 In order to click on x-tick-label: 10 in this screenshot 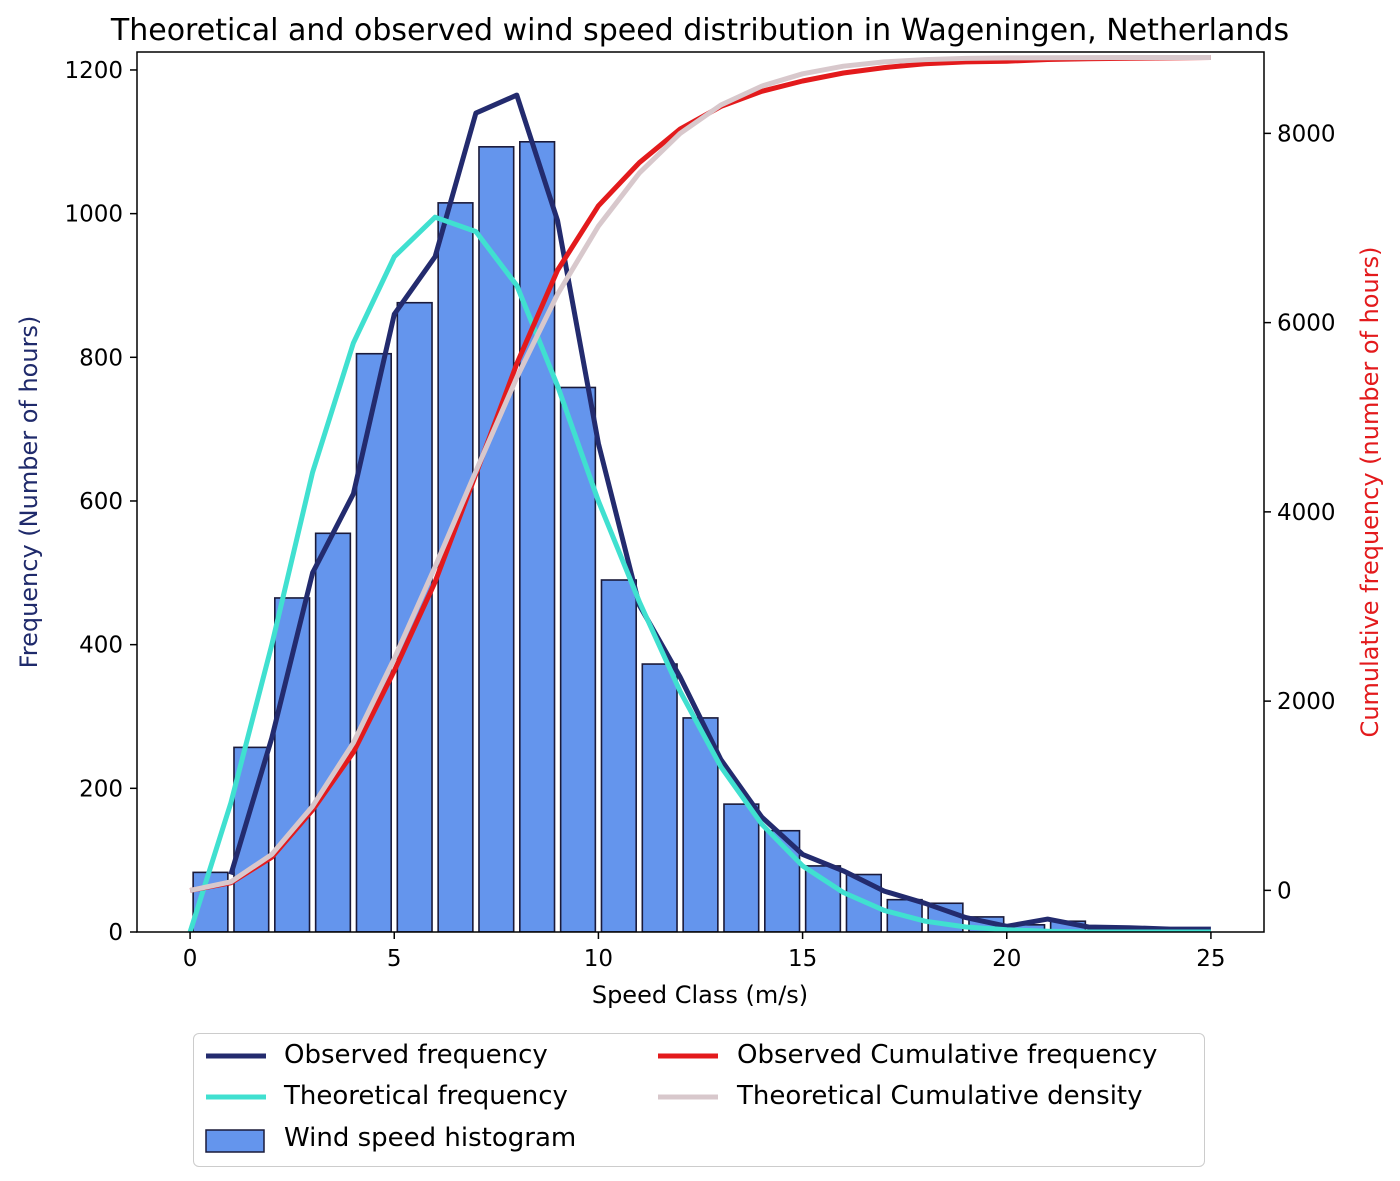, I will do `click(598, 959)`.